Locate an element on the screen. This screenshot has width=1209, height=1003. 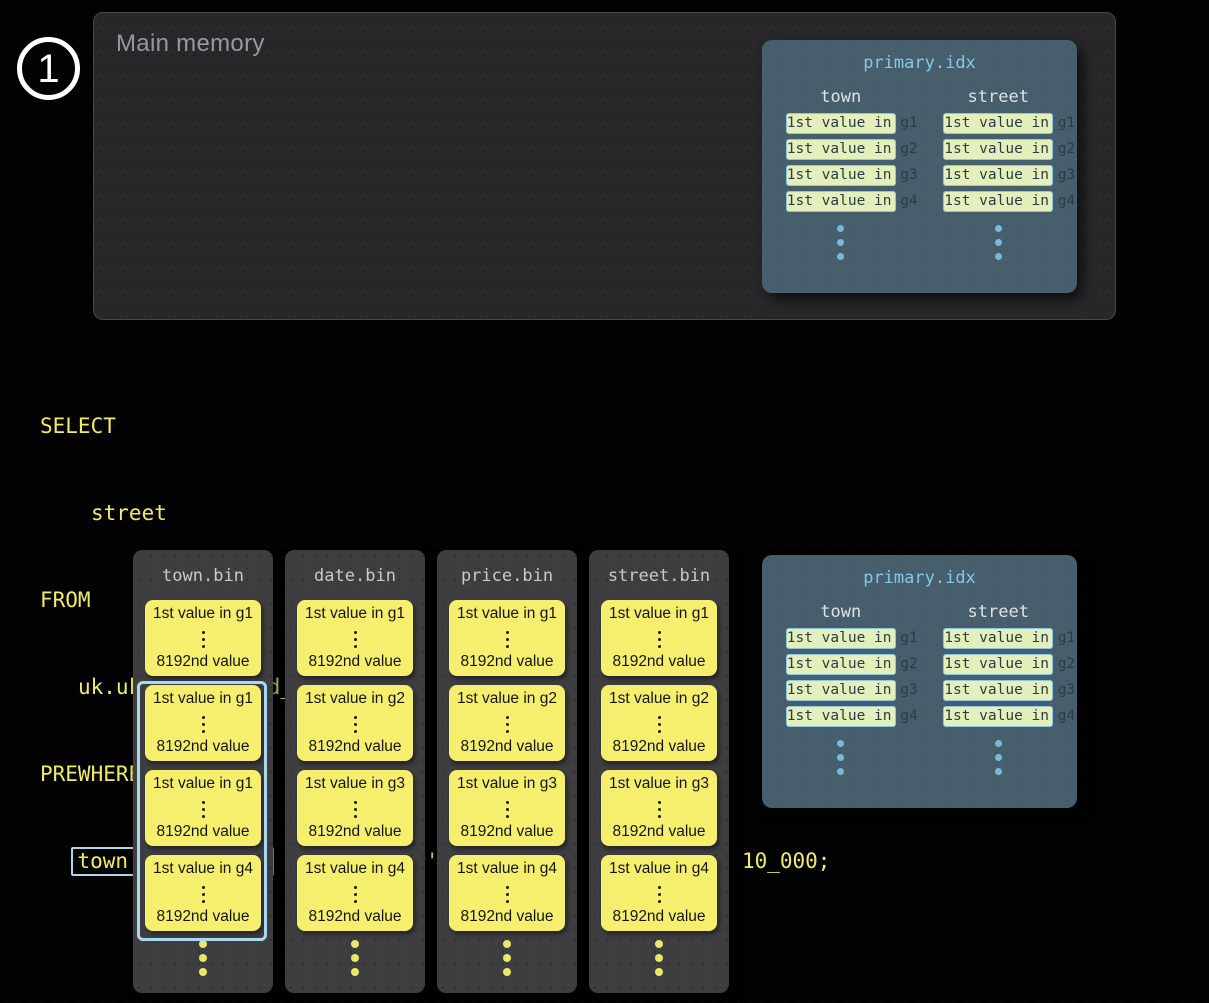
granule-block: 1st value in g2 8192nd value is located at coordinates (507, 723).